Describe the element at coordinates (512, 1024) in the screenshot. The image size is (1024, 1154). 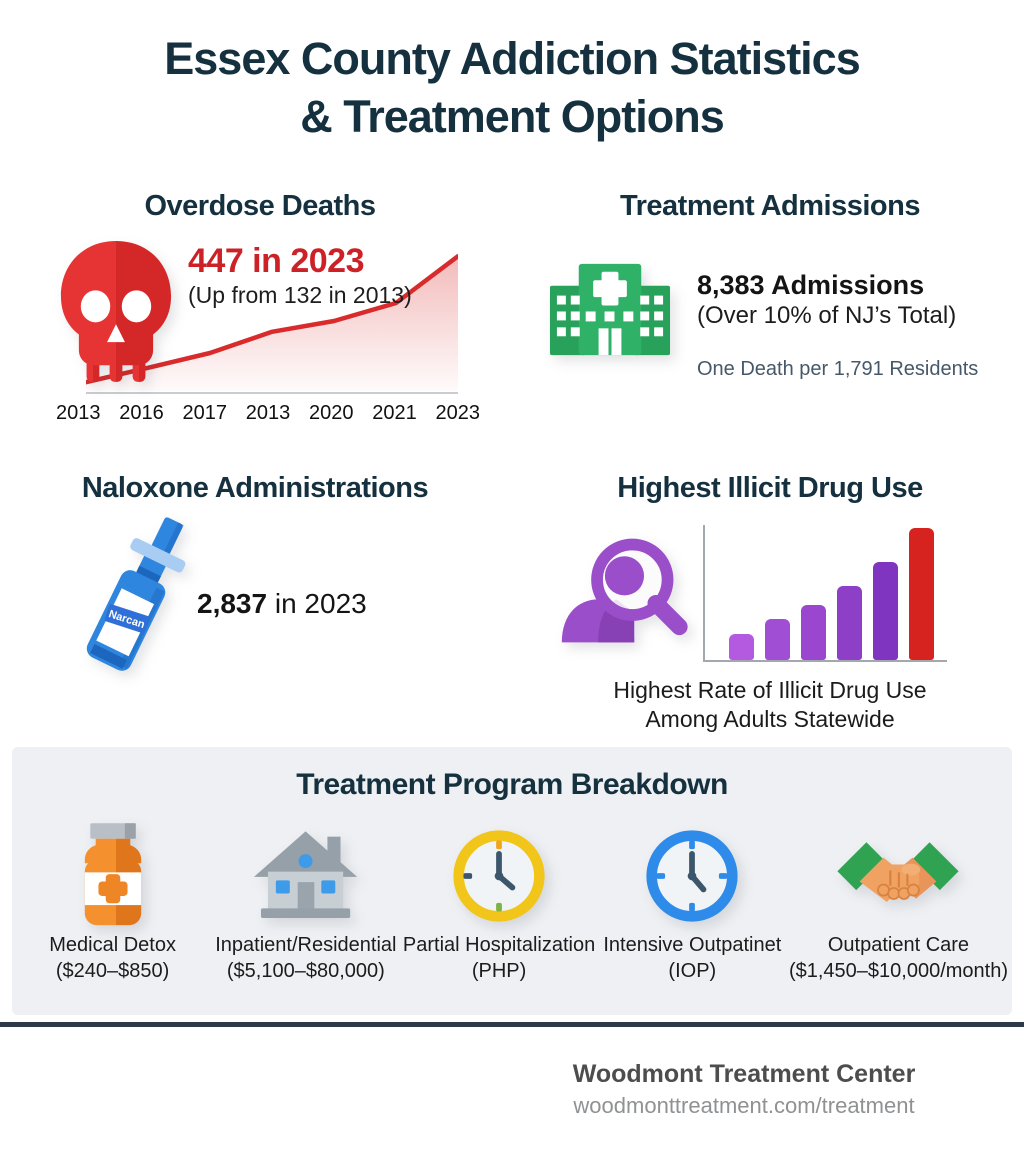
I see `footer-divider` at that location.